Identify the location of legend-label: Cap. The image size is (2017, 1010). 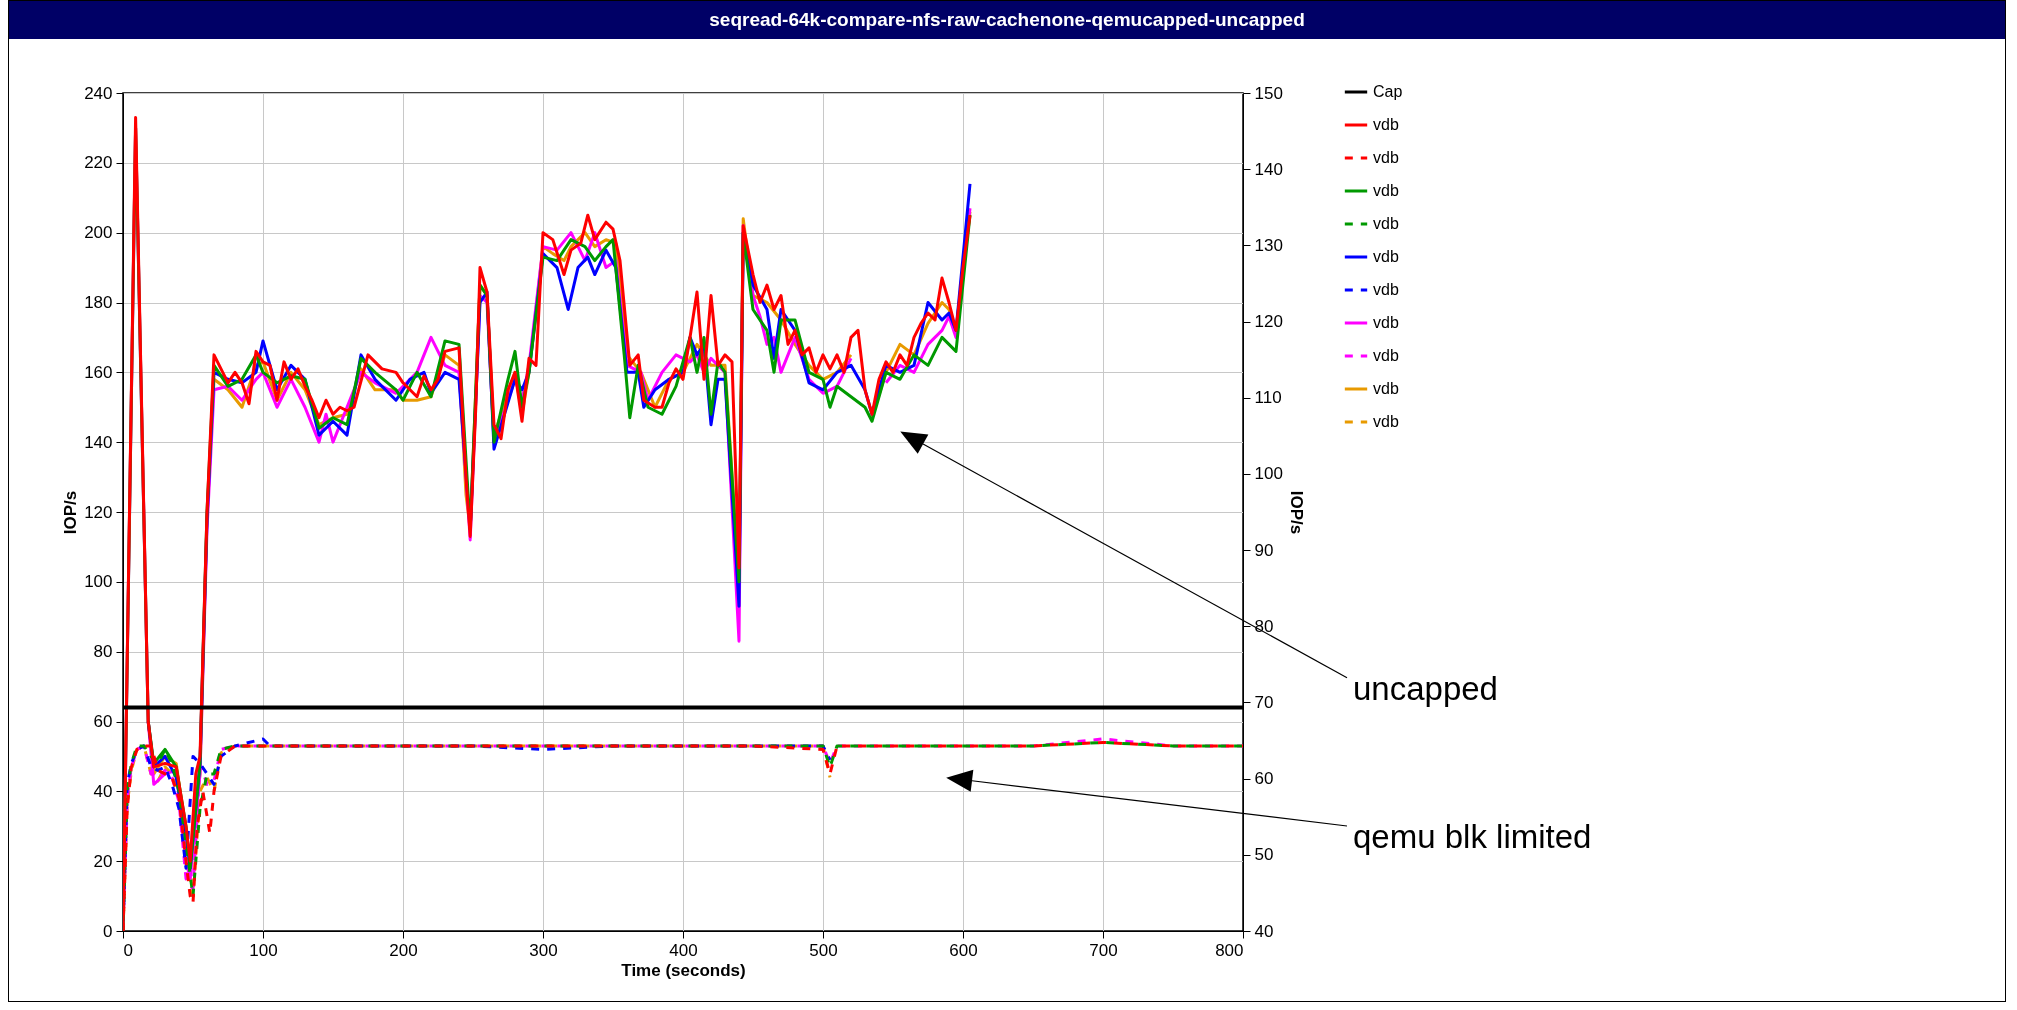
(1388, 91).